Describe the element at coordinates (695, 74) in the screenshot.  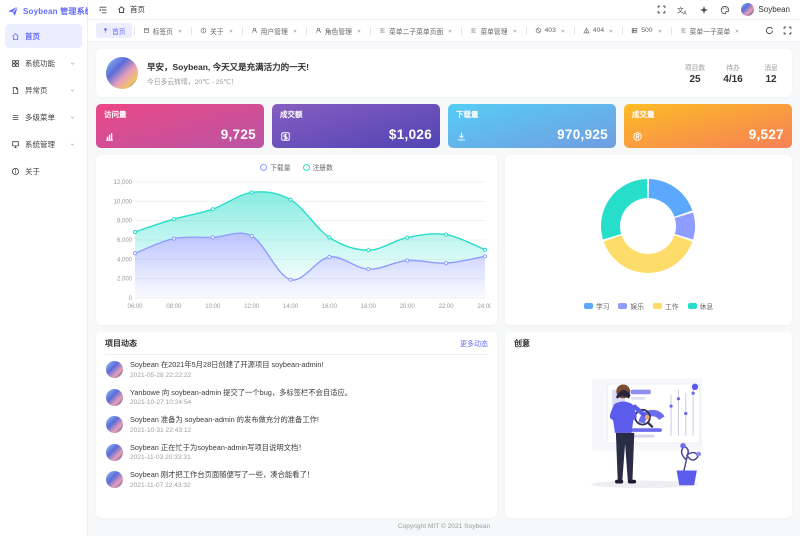
I see `greeting-stat: 项目数 25` at that location.